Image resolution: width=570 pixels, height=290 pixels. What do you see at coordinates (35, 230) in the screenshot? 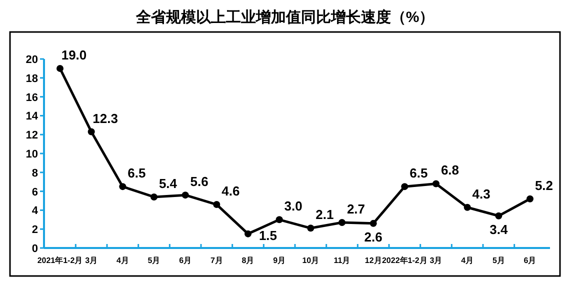
I see `y-tick-label: 2` at bounding box center [35, 230].